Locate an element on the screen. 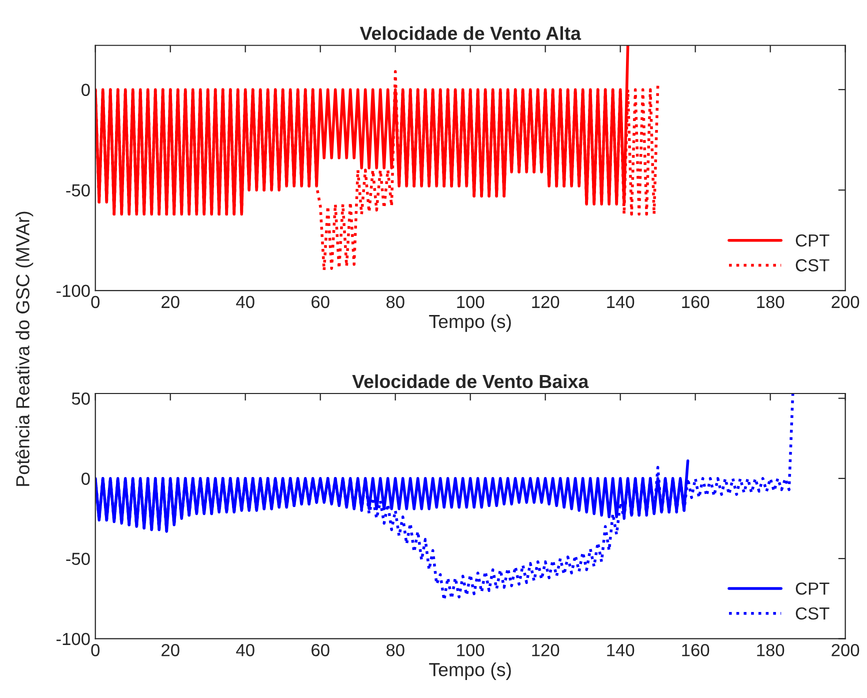 The image size is (867, 698). y-tick-label: 50 is located at coordinates (81, 398).